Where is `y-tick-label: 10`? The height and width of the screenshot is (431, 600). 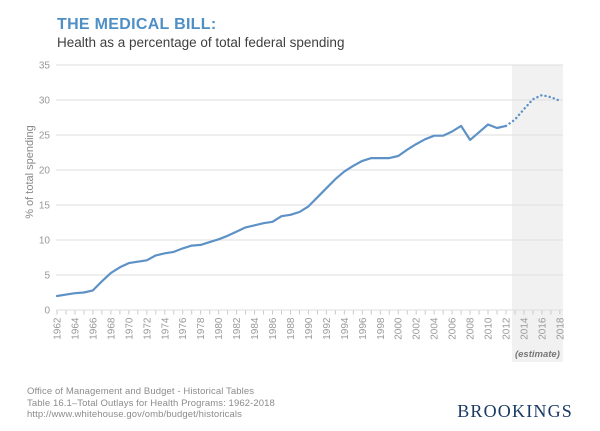
y-tick-label: 10 is located at coordinates (45, 241).